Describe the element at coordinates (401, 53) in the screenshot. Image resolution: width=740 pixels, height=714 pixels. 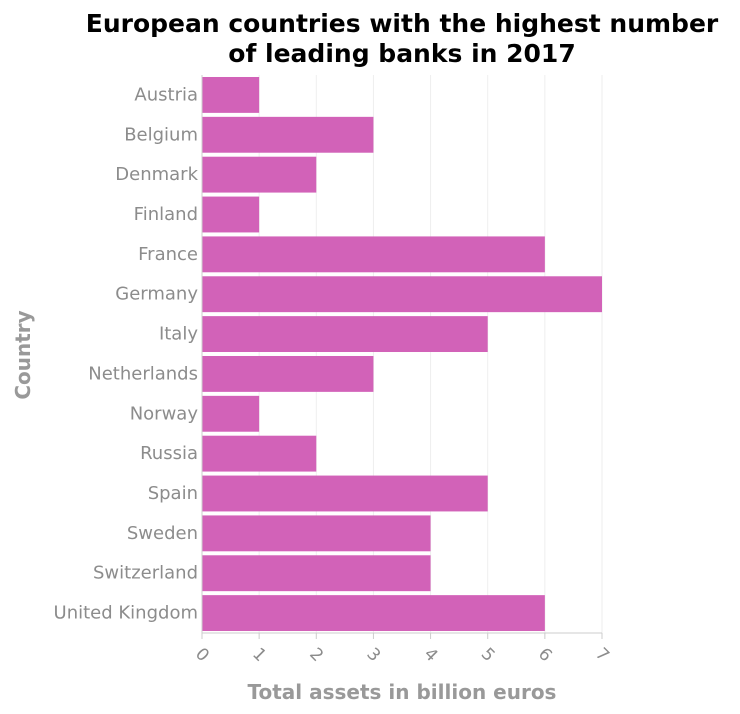
I see `chart-title-line-2: of leading banks in 2017` at that location.